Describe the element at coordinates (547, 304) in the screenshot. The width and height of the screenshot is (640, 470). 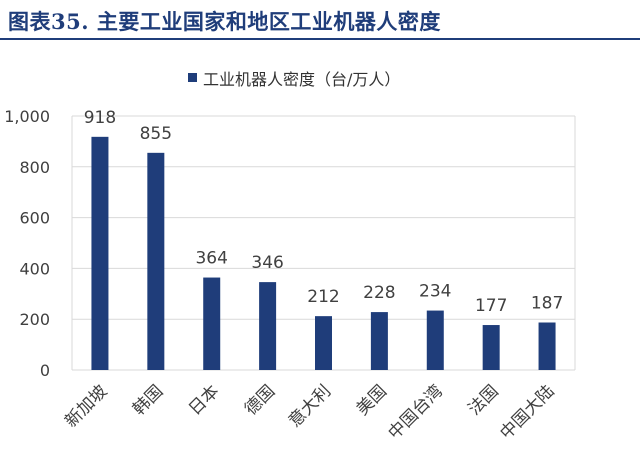
I see `data-label: 187` at that location.